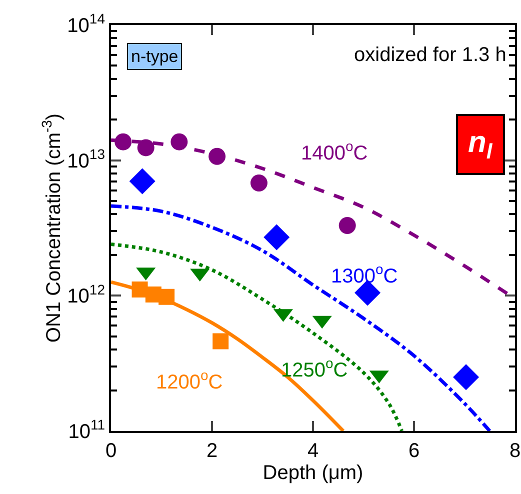  I want to click on y-tick-label: 10$^{13}$, so click(86, 159).